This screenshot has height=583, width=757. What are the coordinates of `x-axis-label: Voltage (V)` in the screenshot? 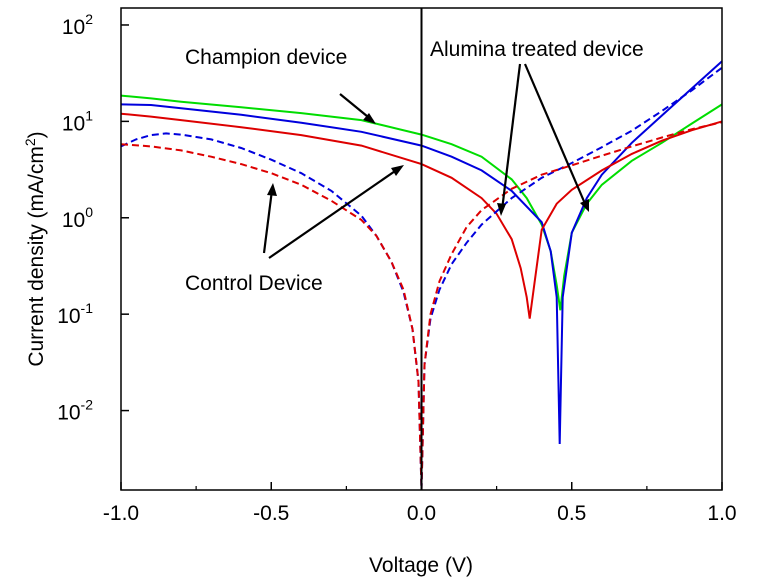 It's located at (421, 565).